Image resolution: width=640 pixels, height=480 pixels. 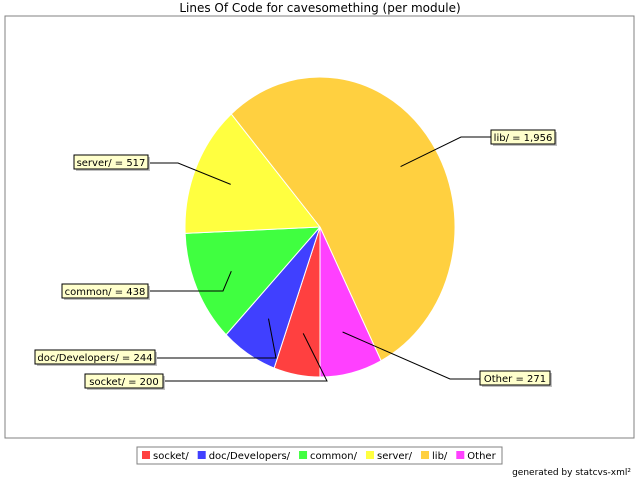 What do you see at coordinates (440, 456) in the screenshot?
I see `legend-item-label: lib/` at bounding box center [440, 456].